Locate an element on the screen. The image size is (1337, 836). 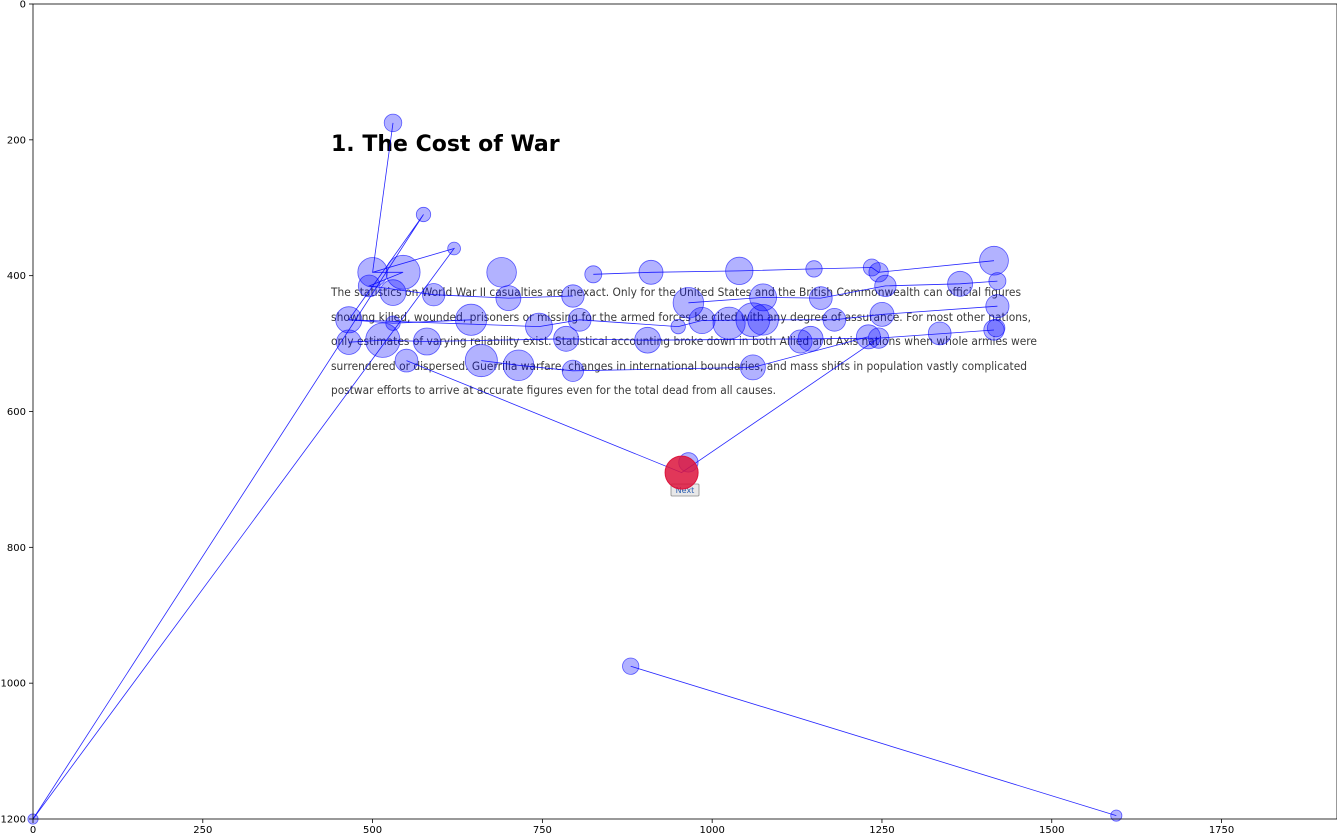
x-tick-label: 250 is located at coordinates (202, 830).